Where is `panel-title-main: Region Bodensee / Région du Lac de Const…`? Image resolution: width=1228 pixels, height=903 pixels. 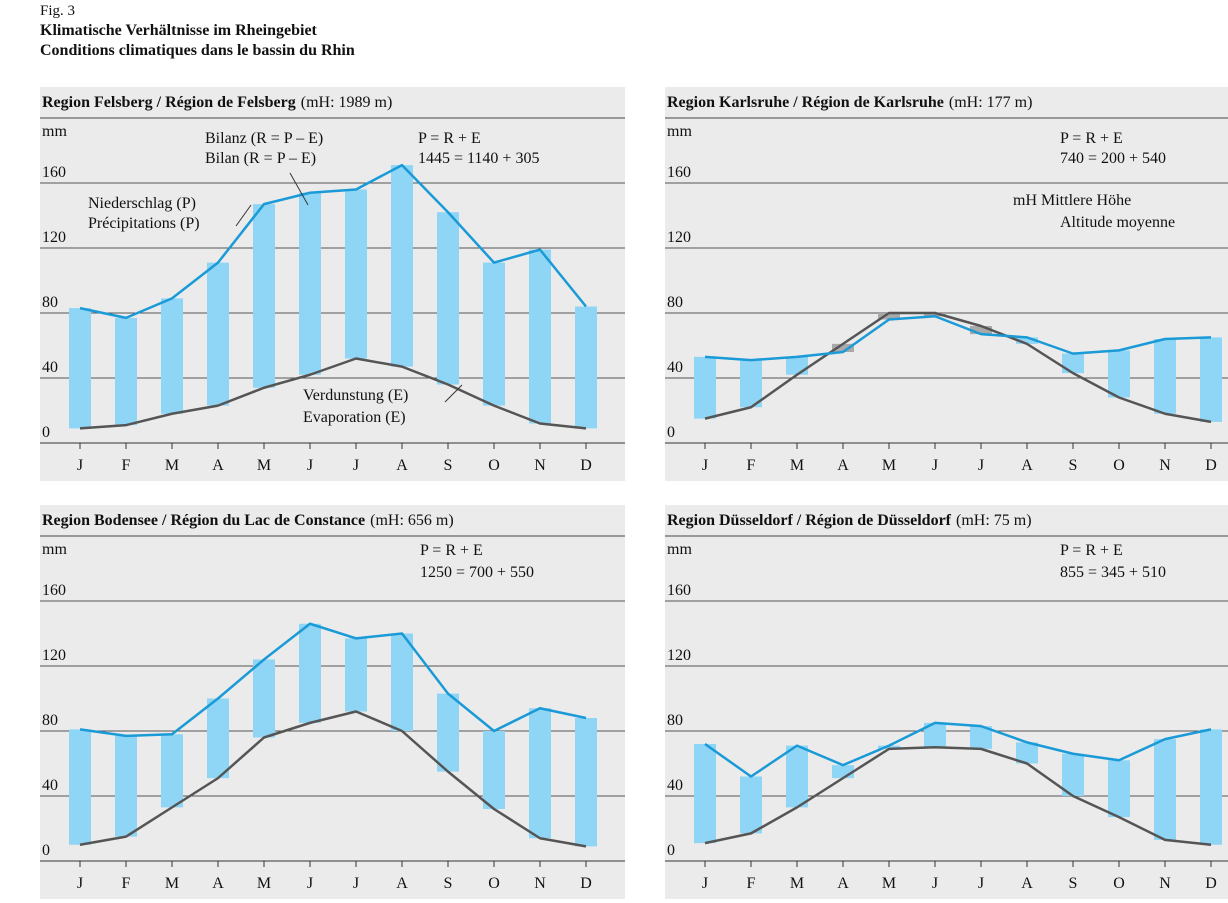 panel-title-main: Region Bodensee / Région du Lac de Const… is located at coordinates (203, 520).